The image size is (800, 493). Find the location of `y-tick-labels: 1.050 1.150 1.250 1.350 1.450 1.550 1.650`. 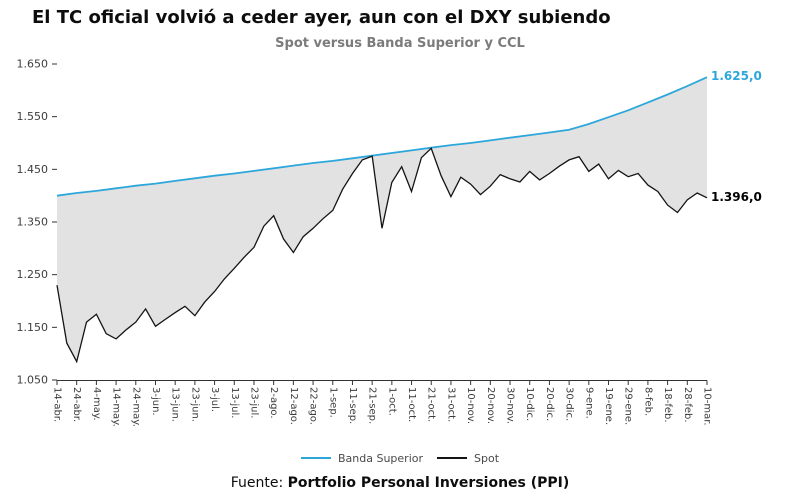

y-tick-labels: 1.050 1.150 1.250 1.350 1.450 1.550 1.650 is located at coordinates (33, 222).